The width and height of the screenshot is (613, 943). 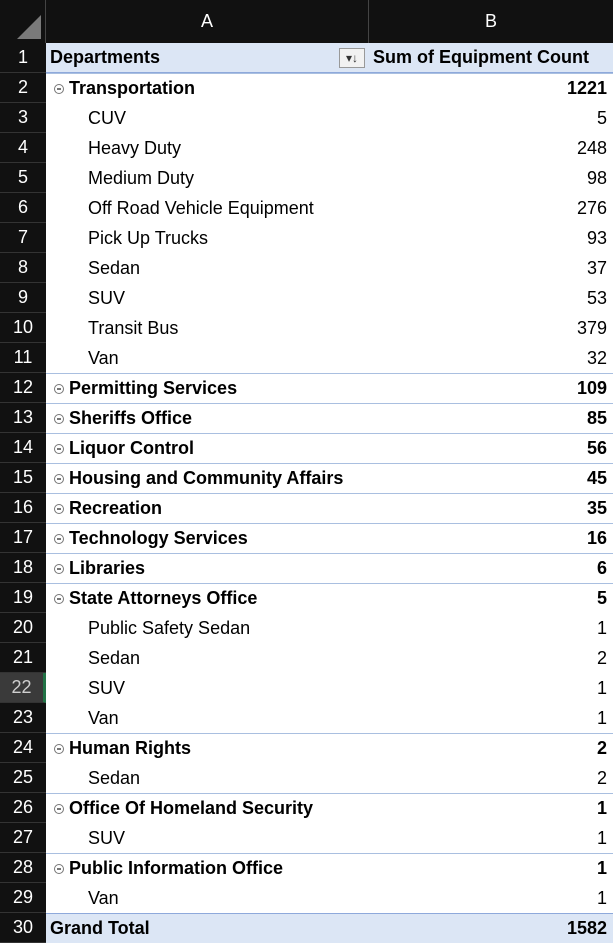 I want to click on equipment-count-cell: 276, so click(x=591, y=207).